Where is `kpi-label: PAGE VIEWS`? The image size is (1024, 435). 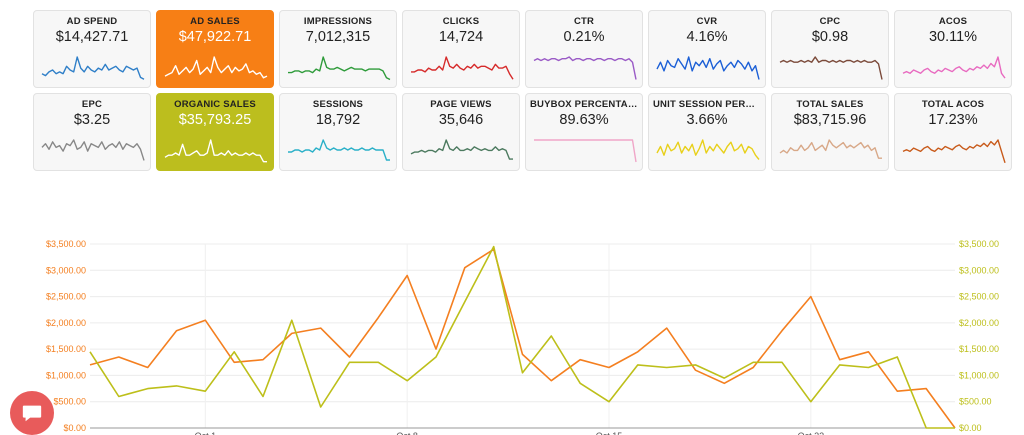 kpi-label: PAGE VIEWS is located at coordinates (461, 104).